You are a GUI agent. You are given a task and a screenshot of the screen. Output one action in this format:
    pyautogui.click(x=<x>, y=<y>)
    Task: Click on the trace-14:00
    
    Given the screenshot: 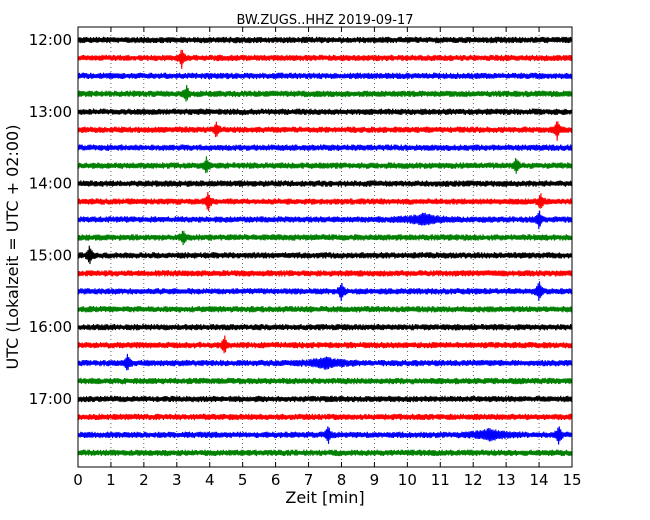 What is the action you would take?
    pyautogui.click(x=325, y=183)
    